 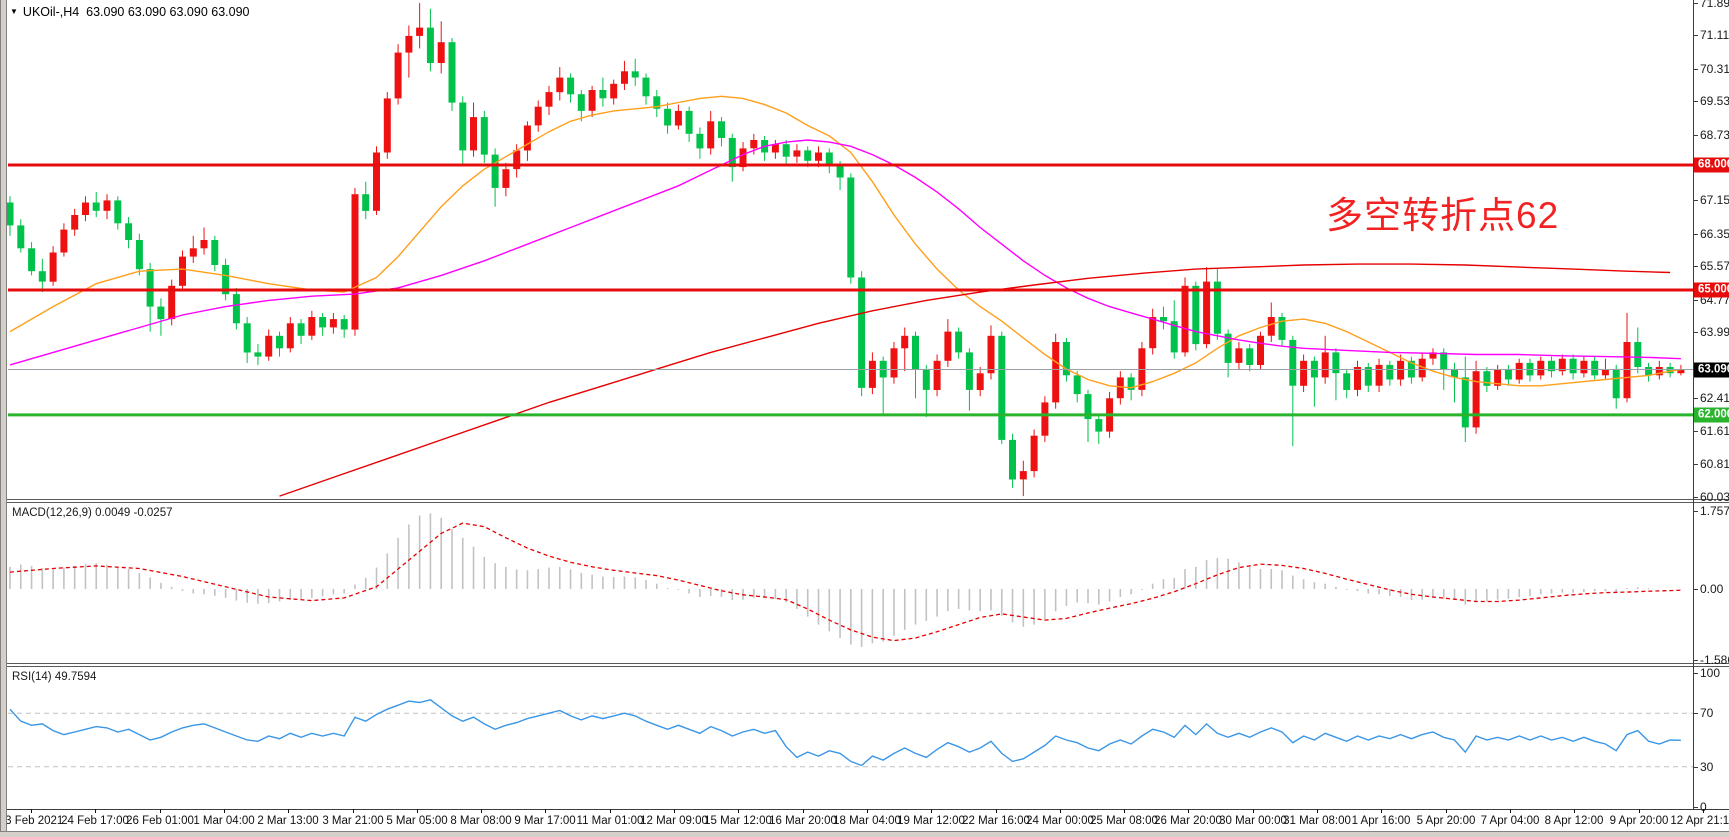 What do you see at coordinates (1639, 821) in the screenshot?
I see `time-axis-label: 9 Apr 20:00` at bounding box center [1639, 821].